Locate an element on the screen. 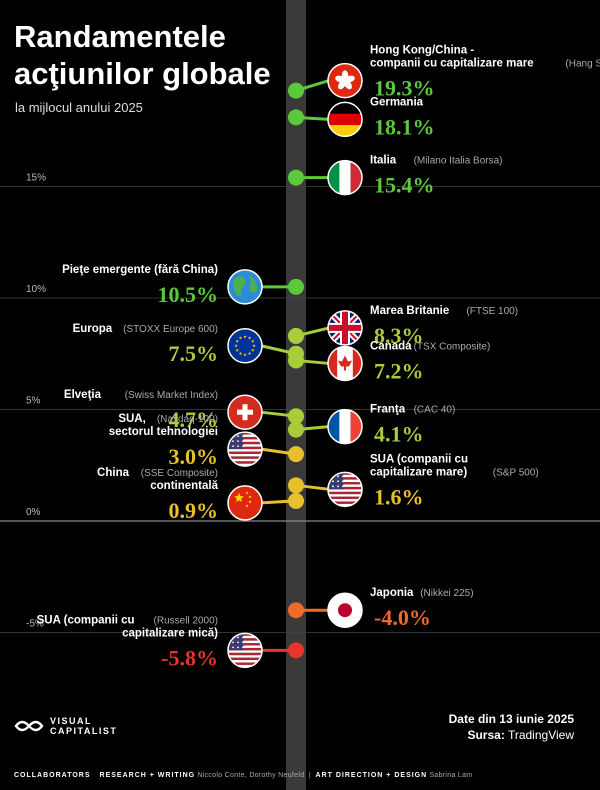 The width and height of the screenshot is (600, 790). collaborators-label: COLLABORATORS is located at coordinates (52, 775).